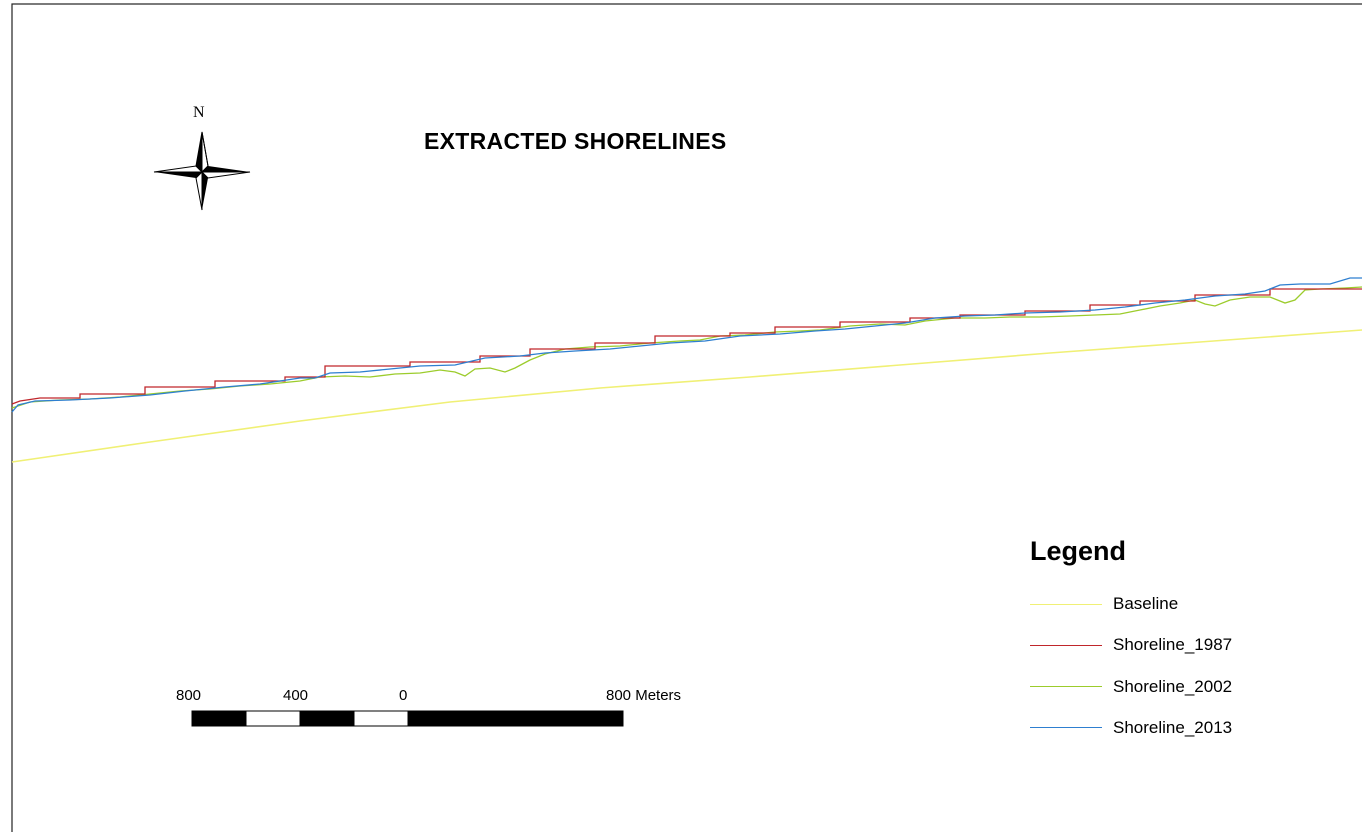  What do you see at coordinates (1066, 645) in the screenshot?
I see `legend-swatch-shoreline-1987` at bounding box center [1066, 645].